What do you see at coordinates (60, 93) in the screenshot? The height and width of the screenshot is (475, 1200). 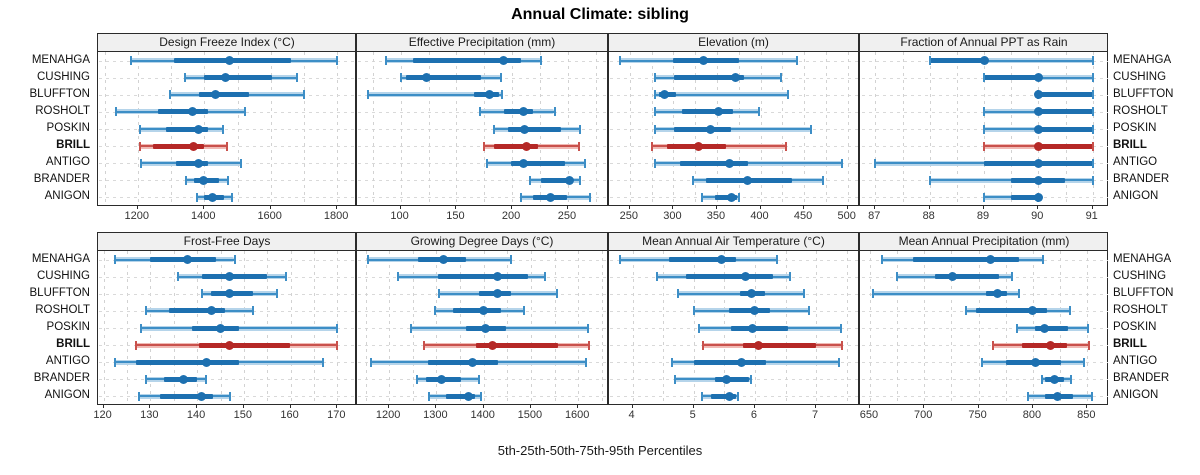 I see `site-label-left: BLUFFTON` at bounding box center [60, 93].